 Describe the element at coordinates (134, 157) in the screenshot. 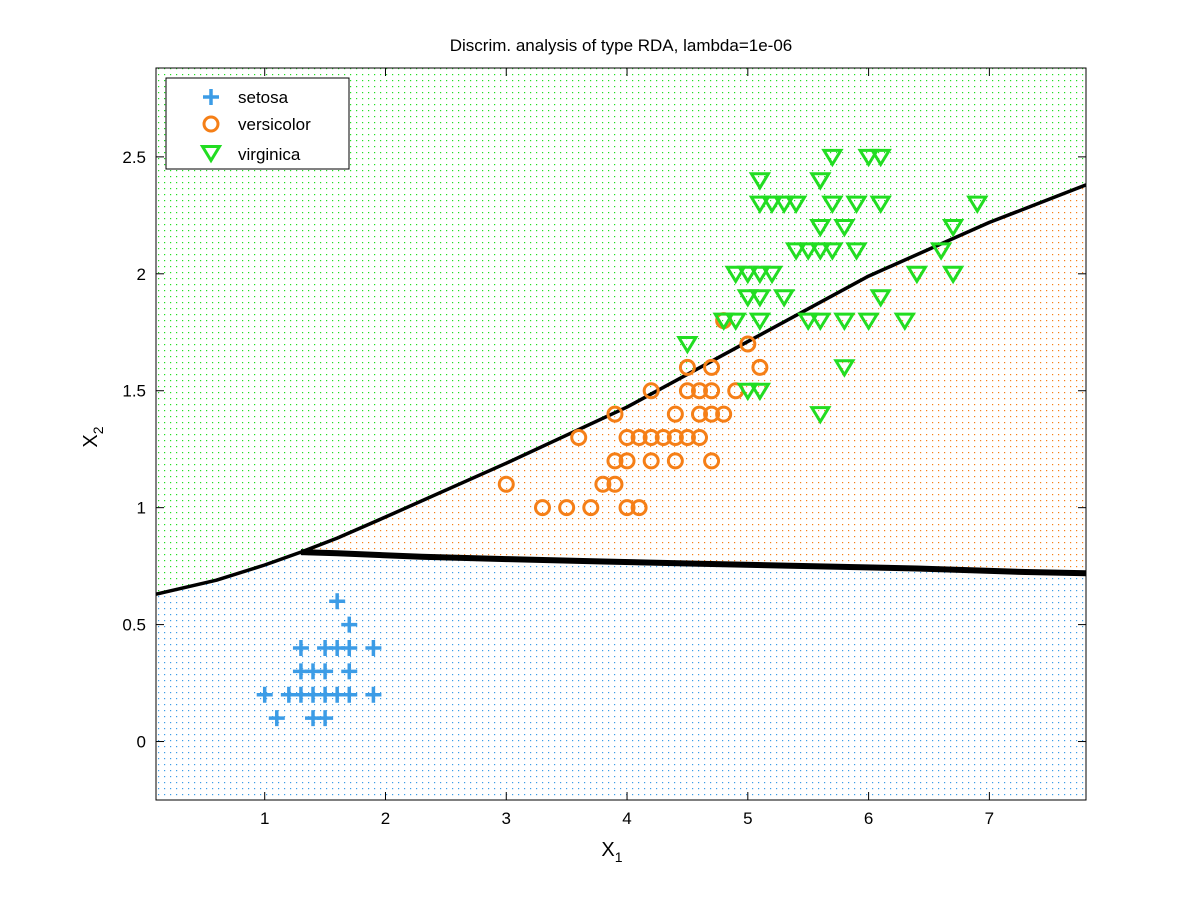

I see `y-tick-label: 2.5` at that location.